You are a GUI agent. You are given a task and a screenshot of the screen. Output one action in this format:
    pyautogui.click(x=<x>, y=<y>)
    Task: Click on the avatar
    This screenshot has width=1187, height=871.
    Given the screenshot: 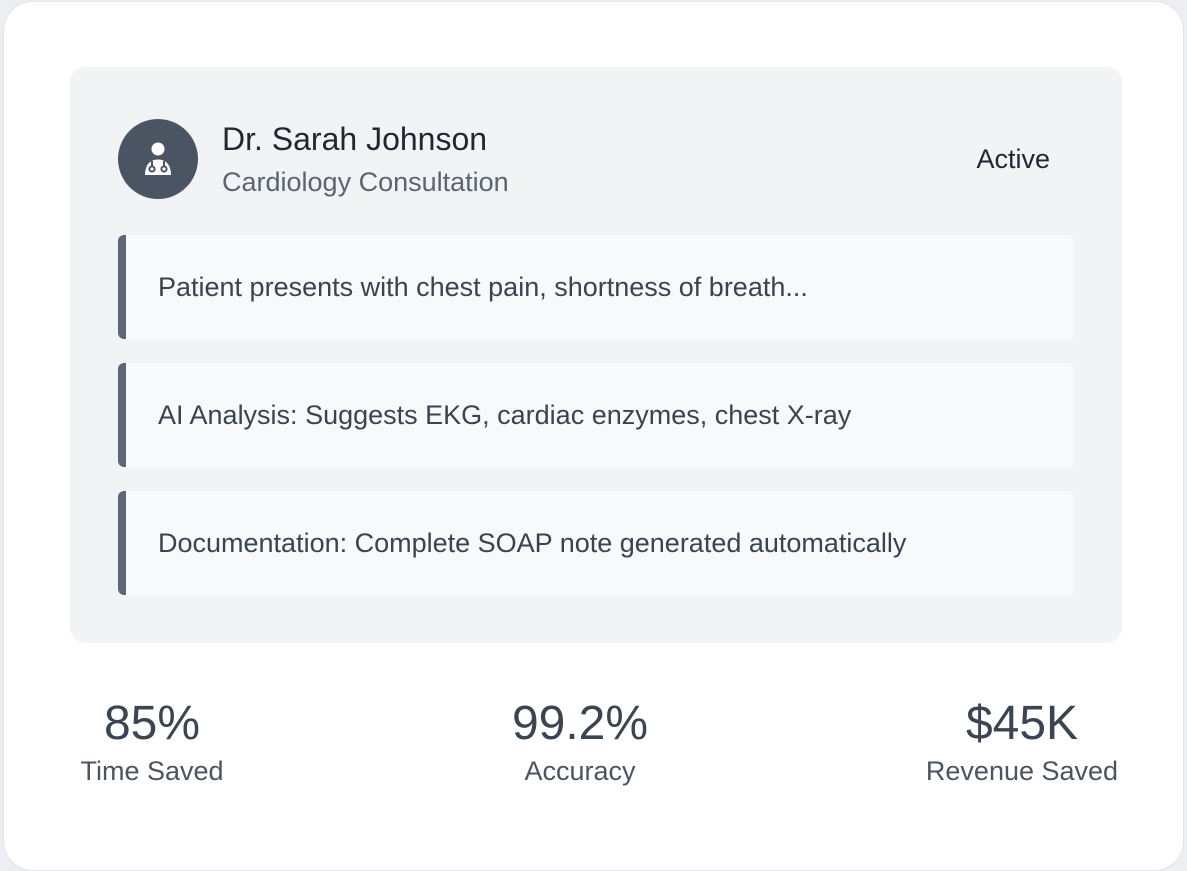 What is the action you would take?
    pyautogui.click(x=158, y=159)
    